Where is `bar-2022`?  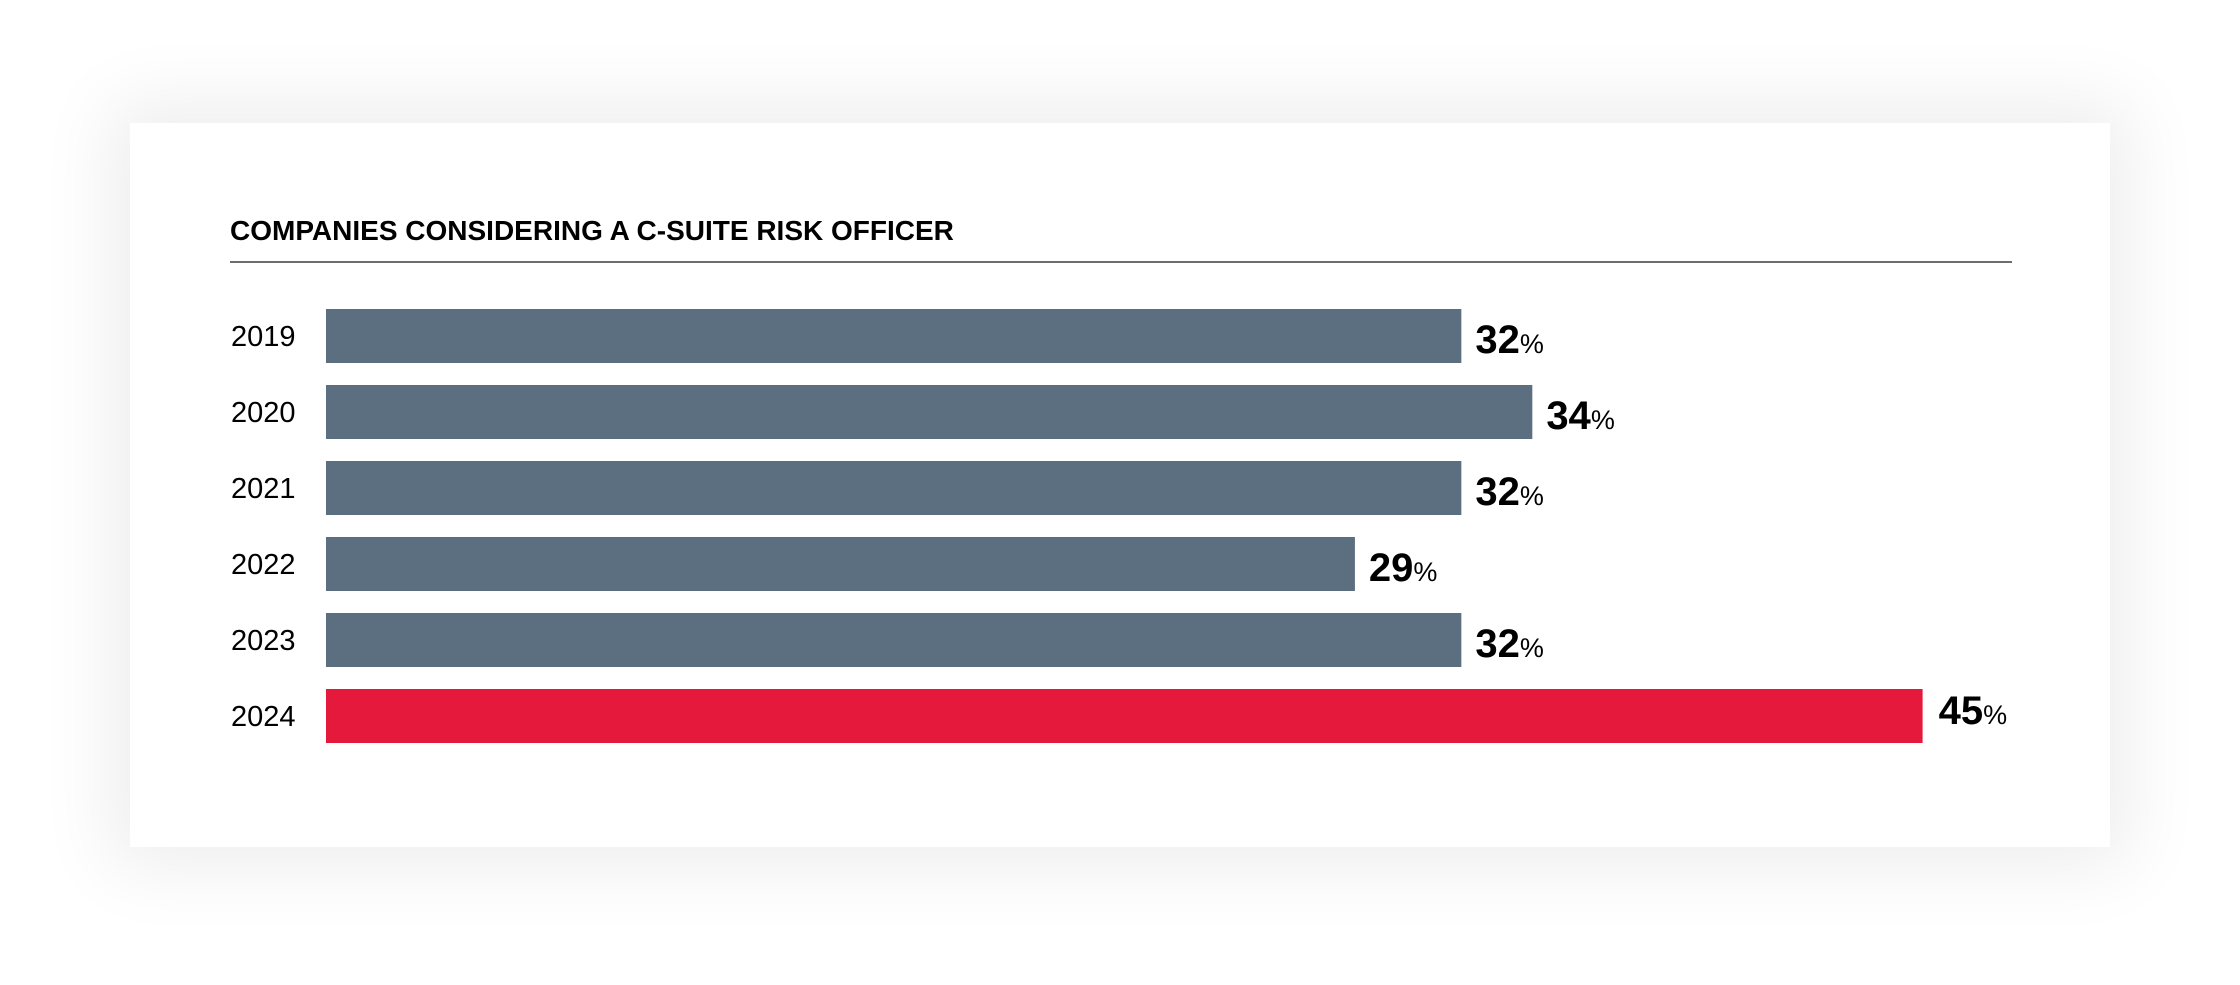 bar-2022 is located at coordinates (840, 564).